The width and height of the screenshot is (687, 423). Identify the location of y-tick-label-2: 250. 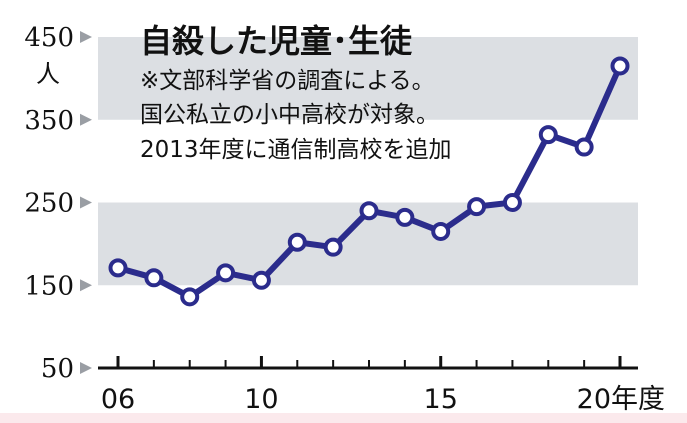
(49, 204).